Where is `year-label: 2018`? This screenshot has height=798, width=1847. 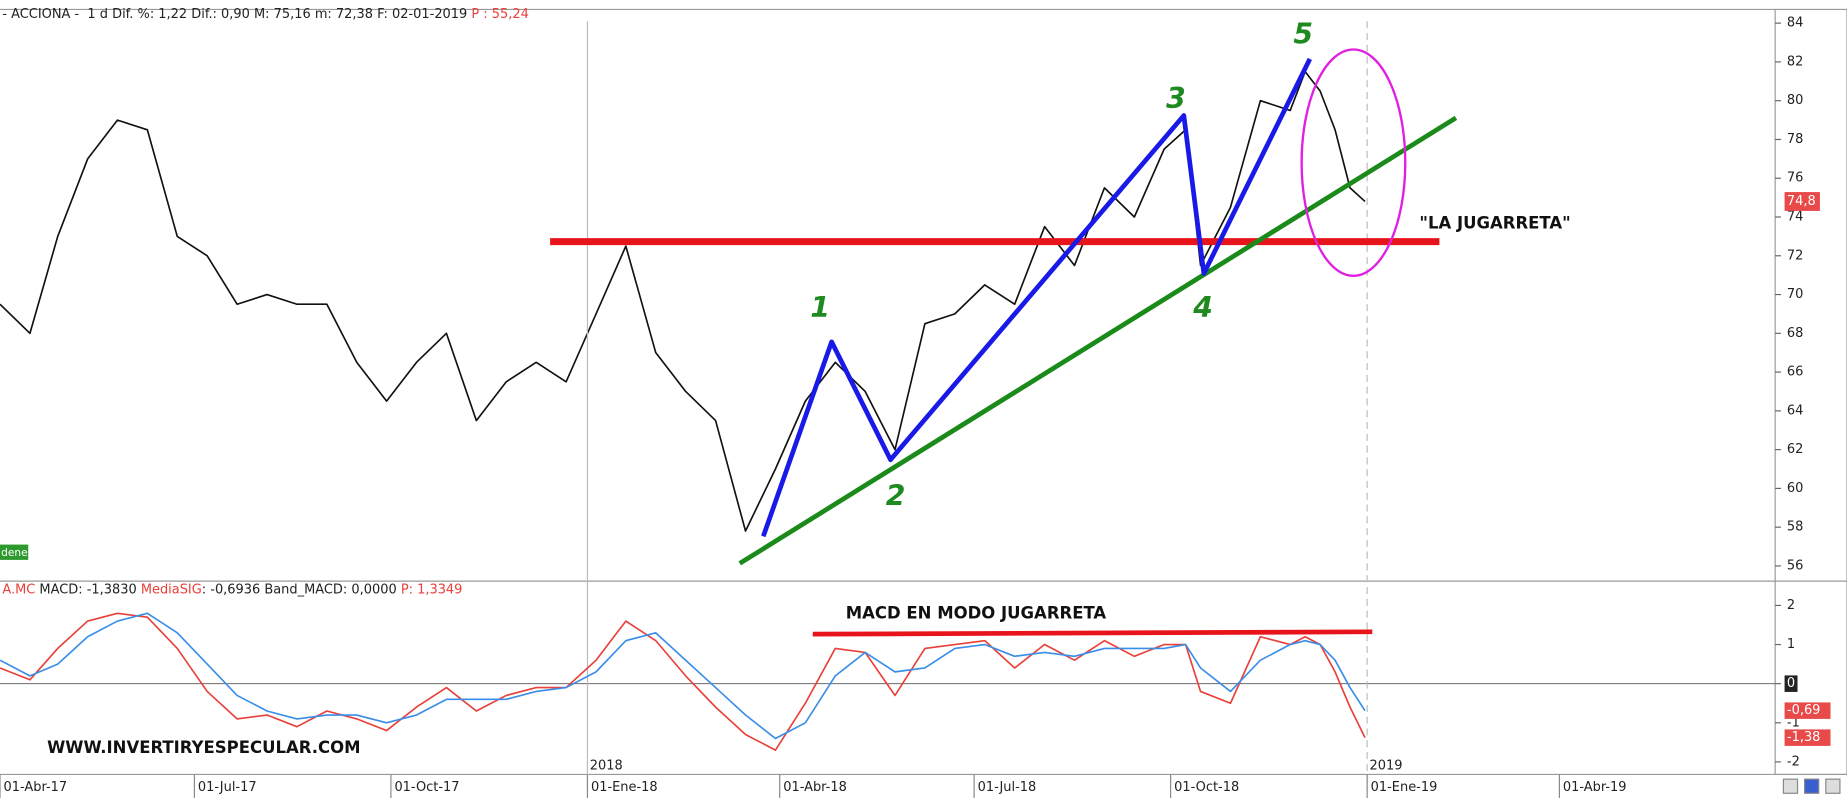 year-label: 2018 is located at coordinates (606, 766).